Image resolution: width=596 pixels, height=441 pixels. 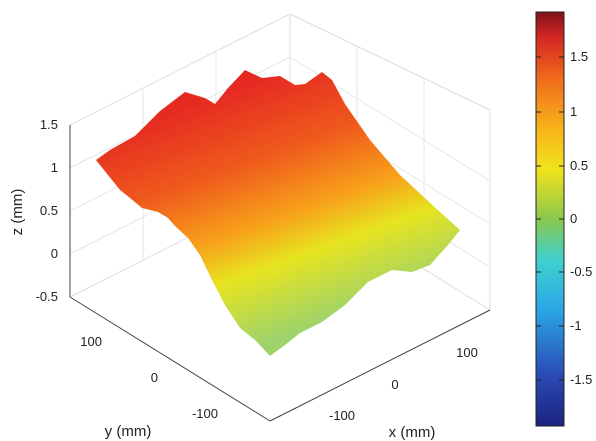 What do you see at coordinates (17, 212) in the screenshot?
I see `z-axis-label: z (mm)` at bounding box center [17, 212].